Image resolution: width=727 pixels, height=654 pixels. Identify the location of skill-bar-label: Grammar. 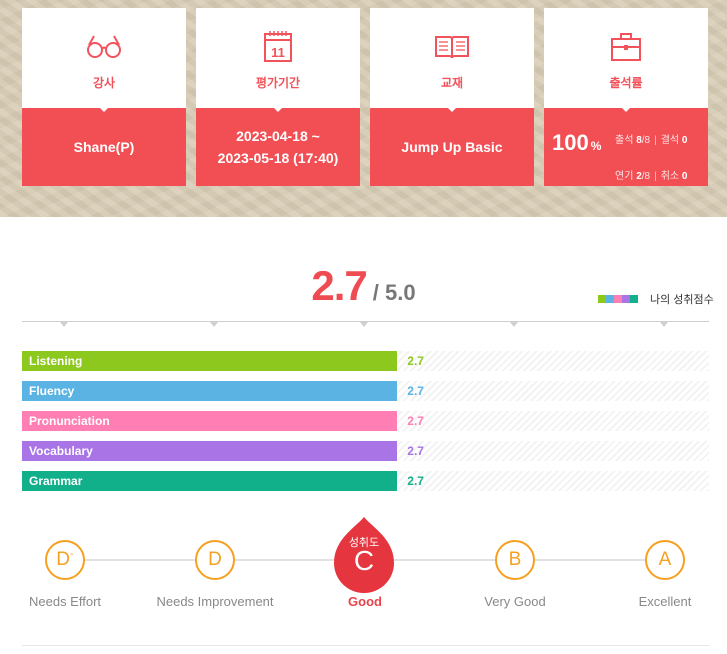
(56, 481).